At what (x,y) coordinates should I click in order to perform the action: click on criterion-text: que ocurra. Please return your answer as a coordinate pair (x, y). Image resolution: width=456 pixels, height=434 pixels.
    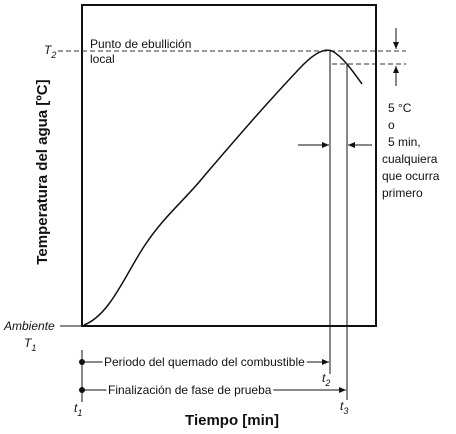
    Looking at the image, I should click on (411, 176).